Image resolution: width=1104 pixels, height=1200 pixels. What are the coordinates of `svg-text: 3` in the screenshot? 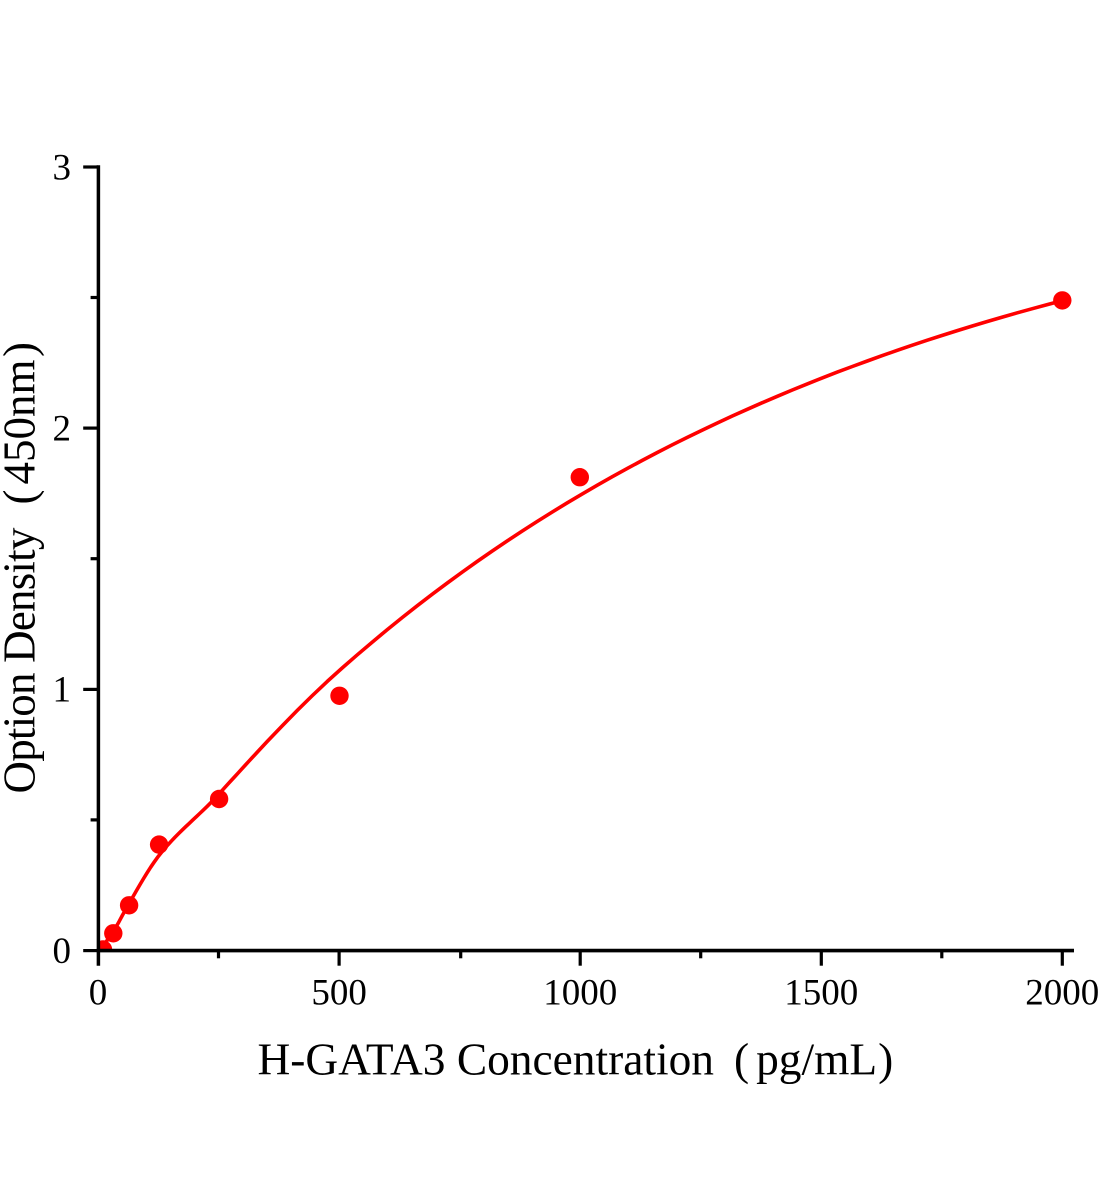 It's located at (62, 167).